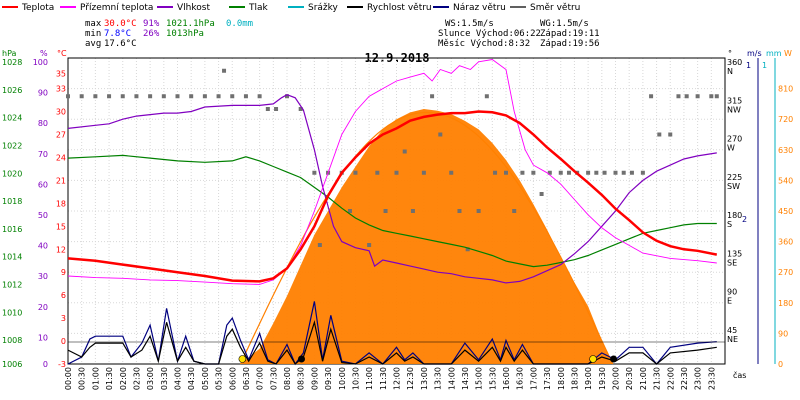  What do you see at coordinates (730, 71) in the screenshot?
I see `axis-dir-name: N` at bounding box center [730, 71].